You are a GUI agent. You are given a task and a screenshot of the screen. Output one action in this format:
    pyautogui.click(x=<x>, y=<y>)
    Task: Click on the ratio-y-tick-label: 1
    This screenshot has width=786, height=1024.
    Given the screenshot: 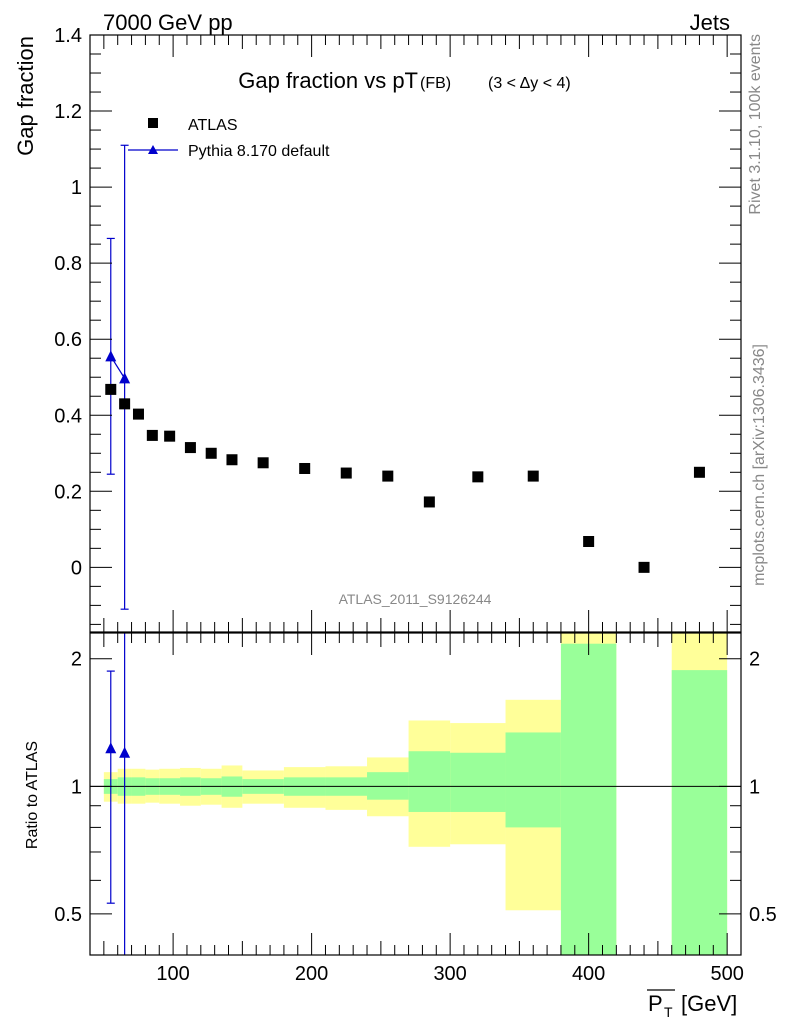 What is the action you would take?
    pyautogui.click(x=76, y=787)
    